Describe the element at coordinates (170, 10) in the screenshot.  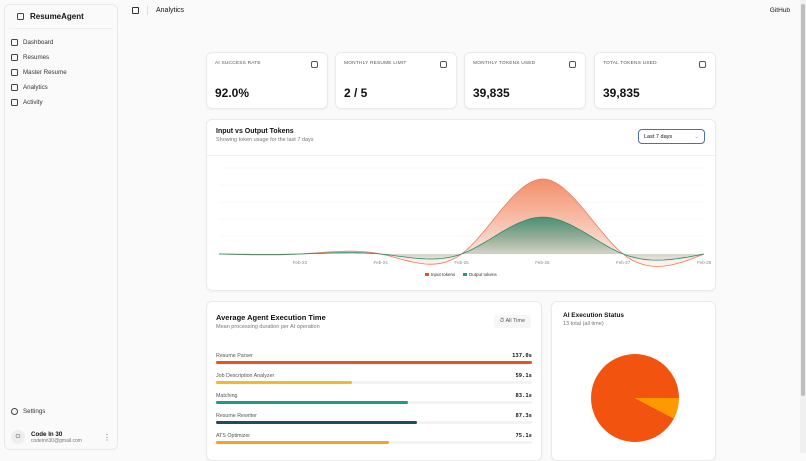
I see `page-title: Analytics` at that location.